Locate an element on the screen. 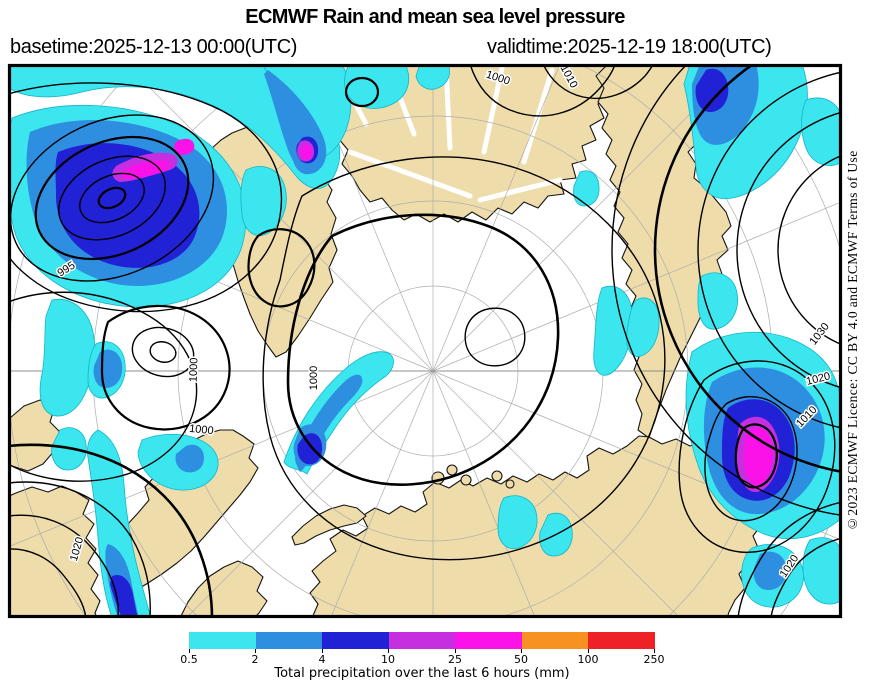 The width and height of the screenshot is (870, 680). colorbar-tick-label: 250 is located at coordinates (654, 659).